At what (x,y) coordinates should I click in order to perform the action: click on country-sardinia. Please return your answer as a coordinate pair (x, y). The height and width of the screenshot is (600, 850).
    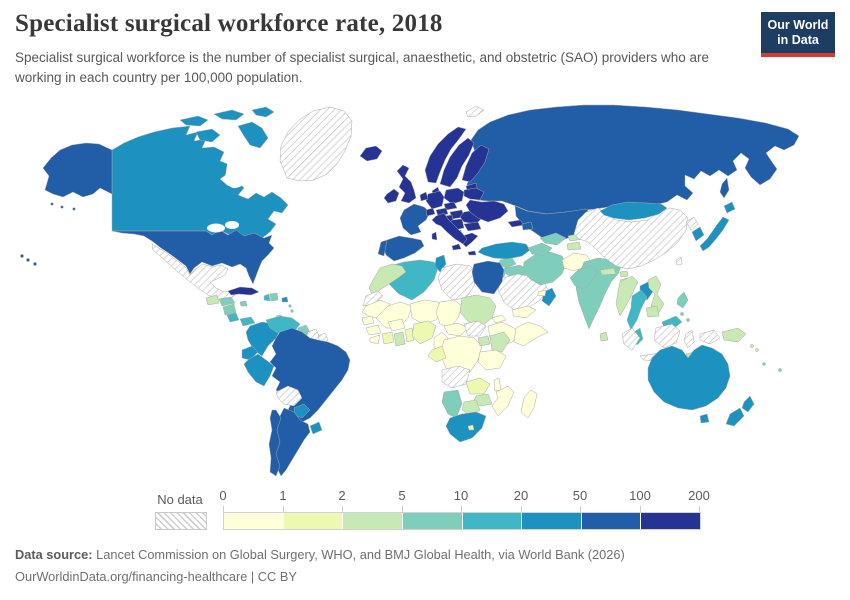
    Looking at the image, I should click on (434, 236).